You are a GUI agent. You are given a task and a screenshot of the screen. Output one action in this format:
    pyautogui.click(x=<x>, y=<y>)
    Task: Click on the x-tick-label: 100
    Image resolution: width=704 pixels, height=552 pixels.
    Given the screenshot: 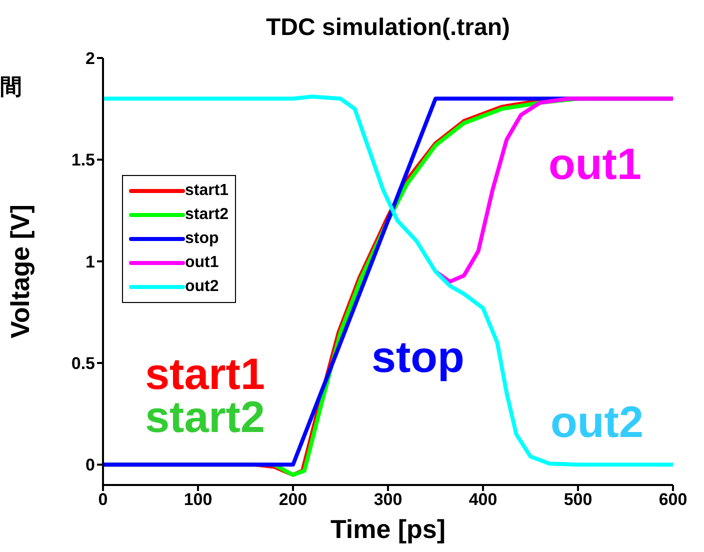 What is the action you would take?
    pyautogui.click(x=198, y=500)
    